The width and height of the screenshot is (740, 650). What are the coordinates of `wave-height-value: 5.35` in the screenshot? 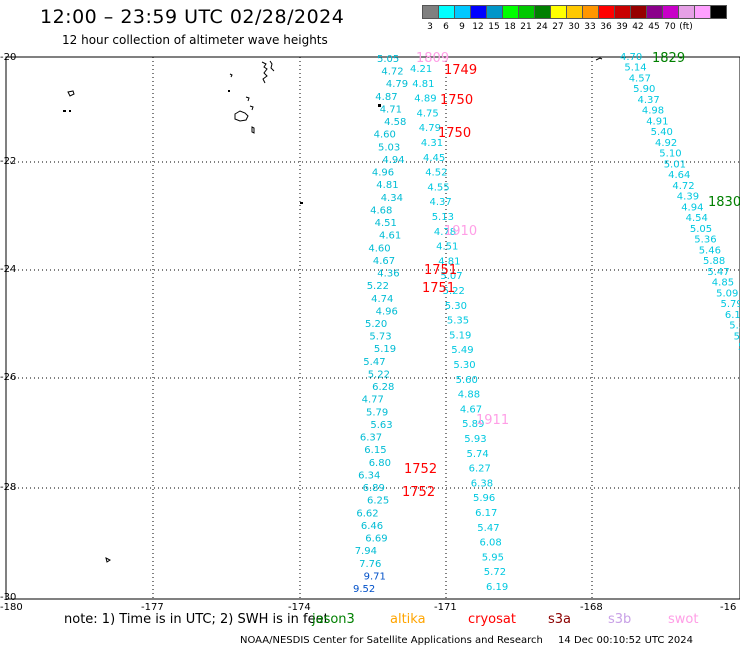 It's located at (458, 321).